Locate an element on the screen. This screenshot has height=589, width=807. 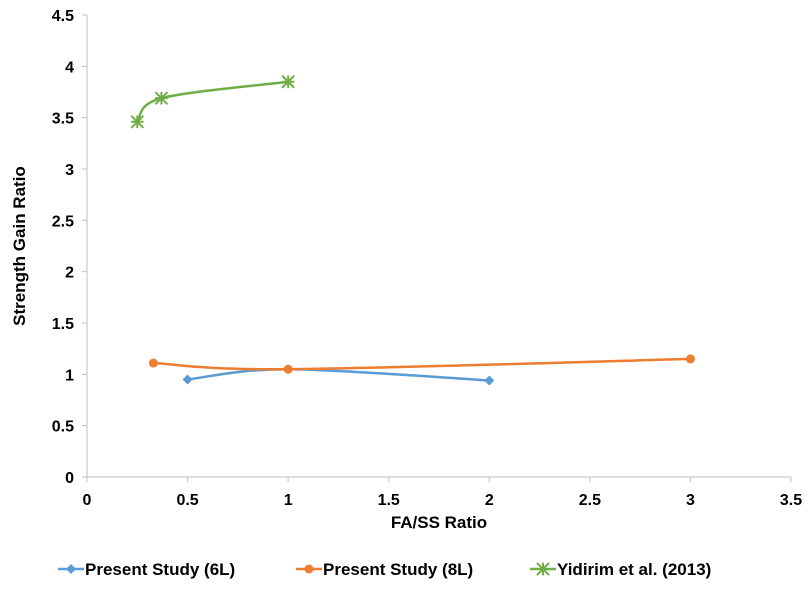
x-tick-label: 0.5 is located at coordinates (187, 500).